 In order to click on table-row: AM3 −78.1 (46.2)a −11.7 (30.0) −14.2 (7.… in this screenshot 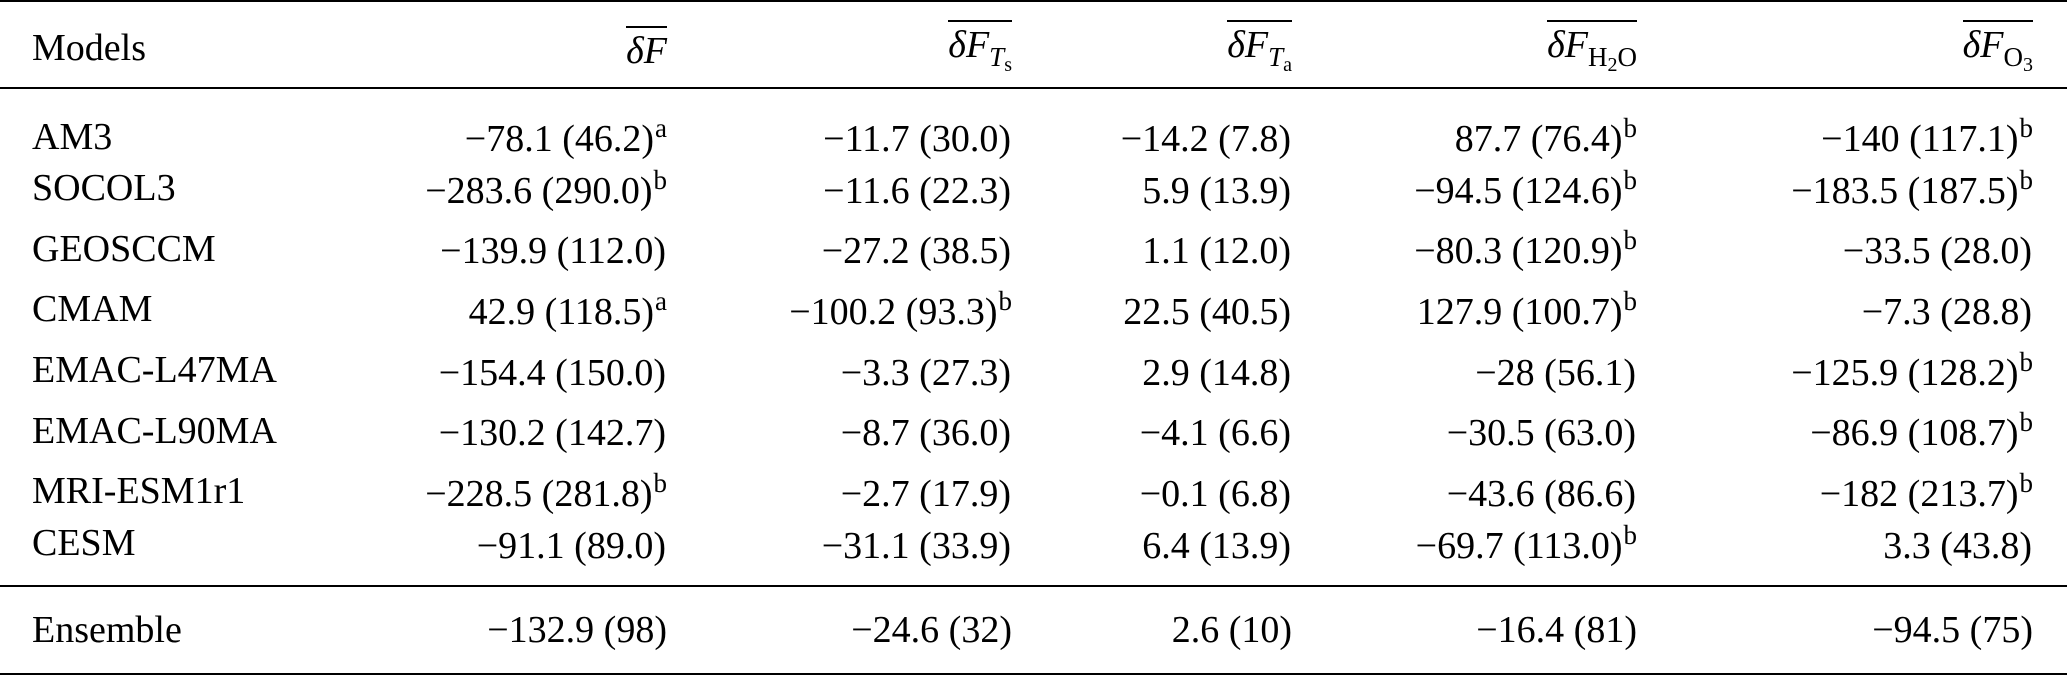, I will do `click(1033, 124)`.